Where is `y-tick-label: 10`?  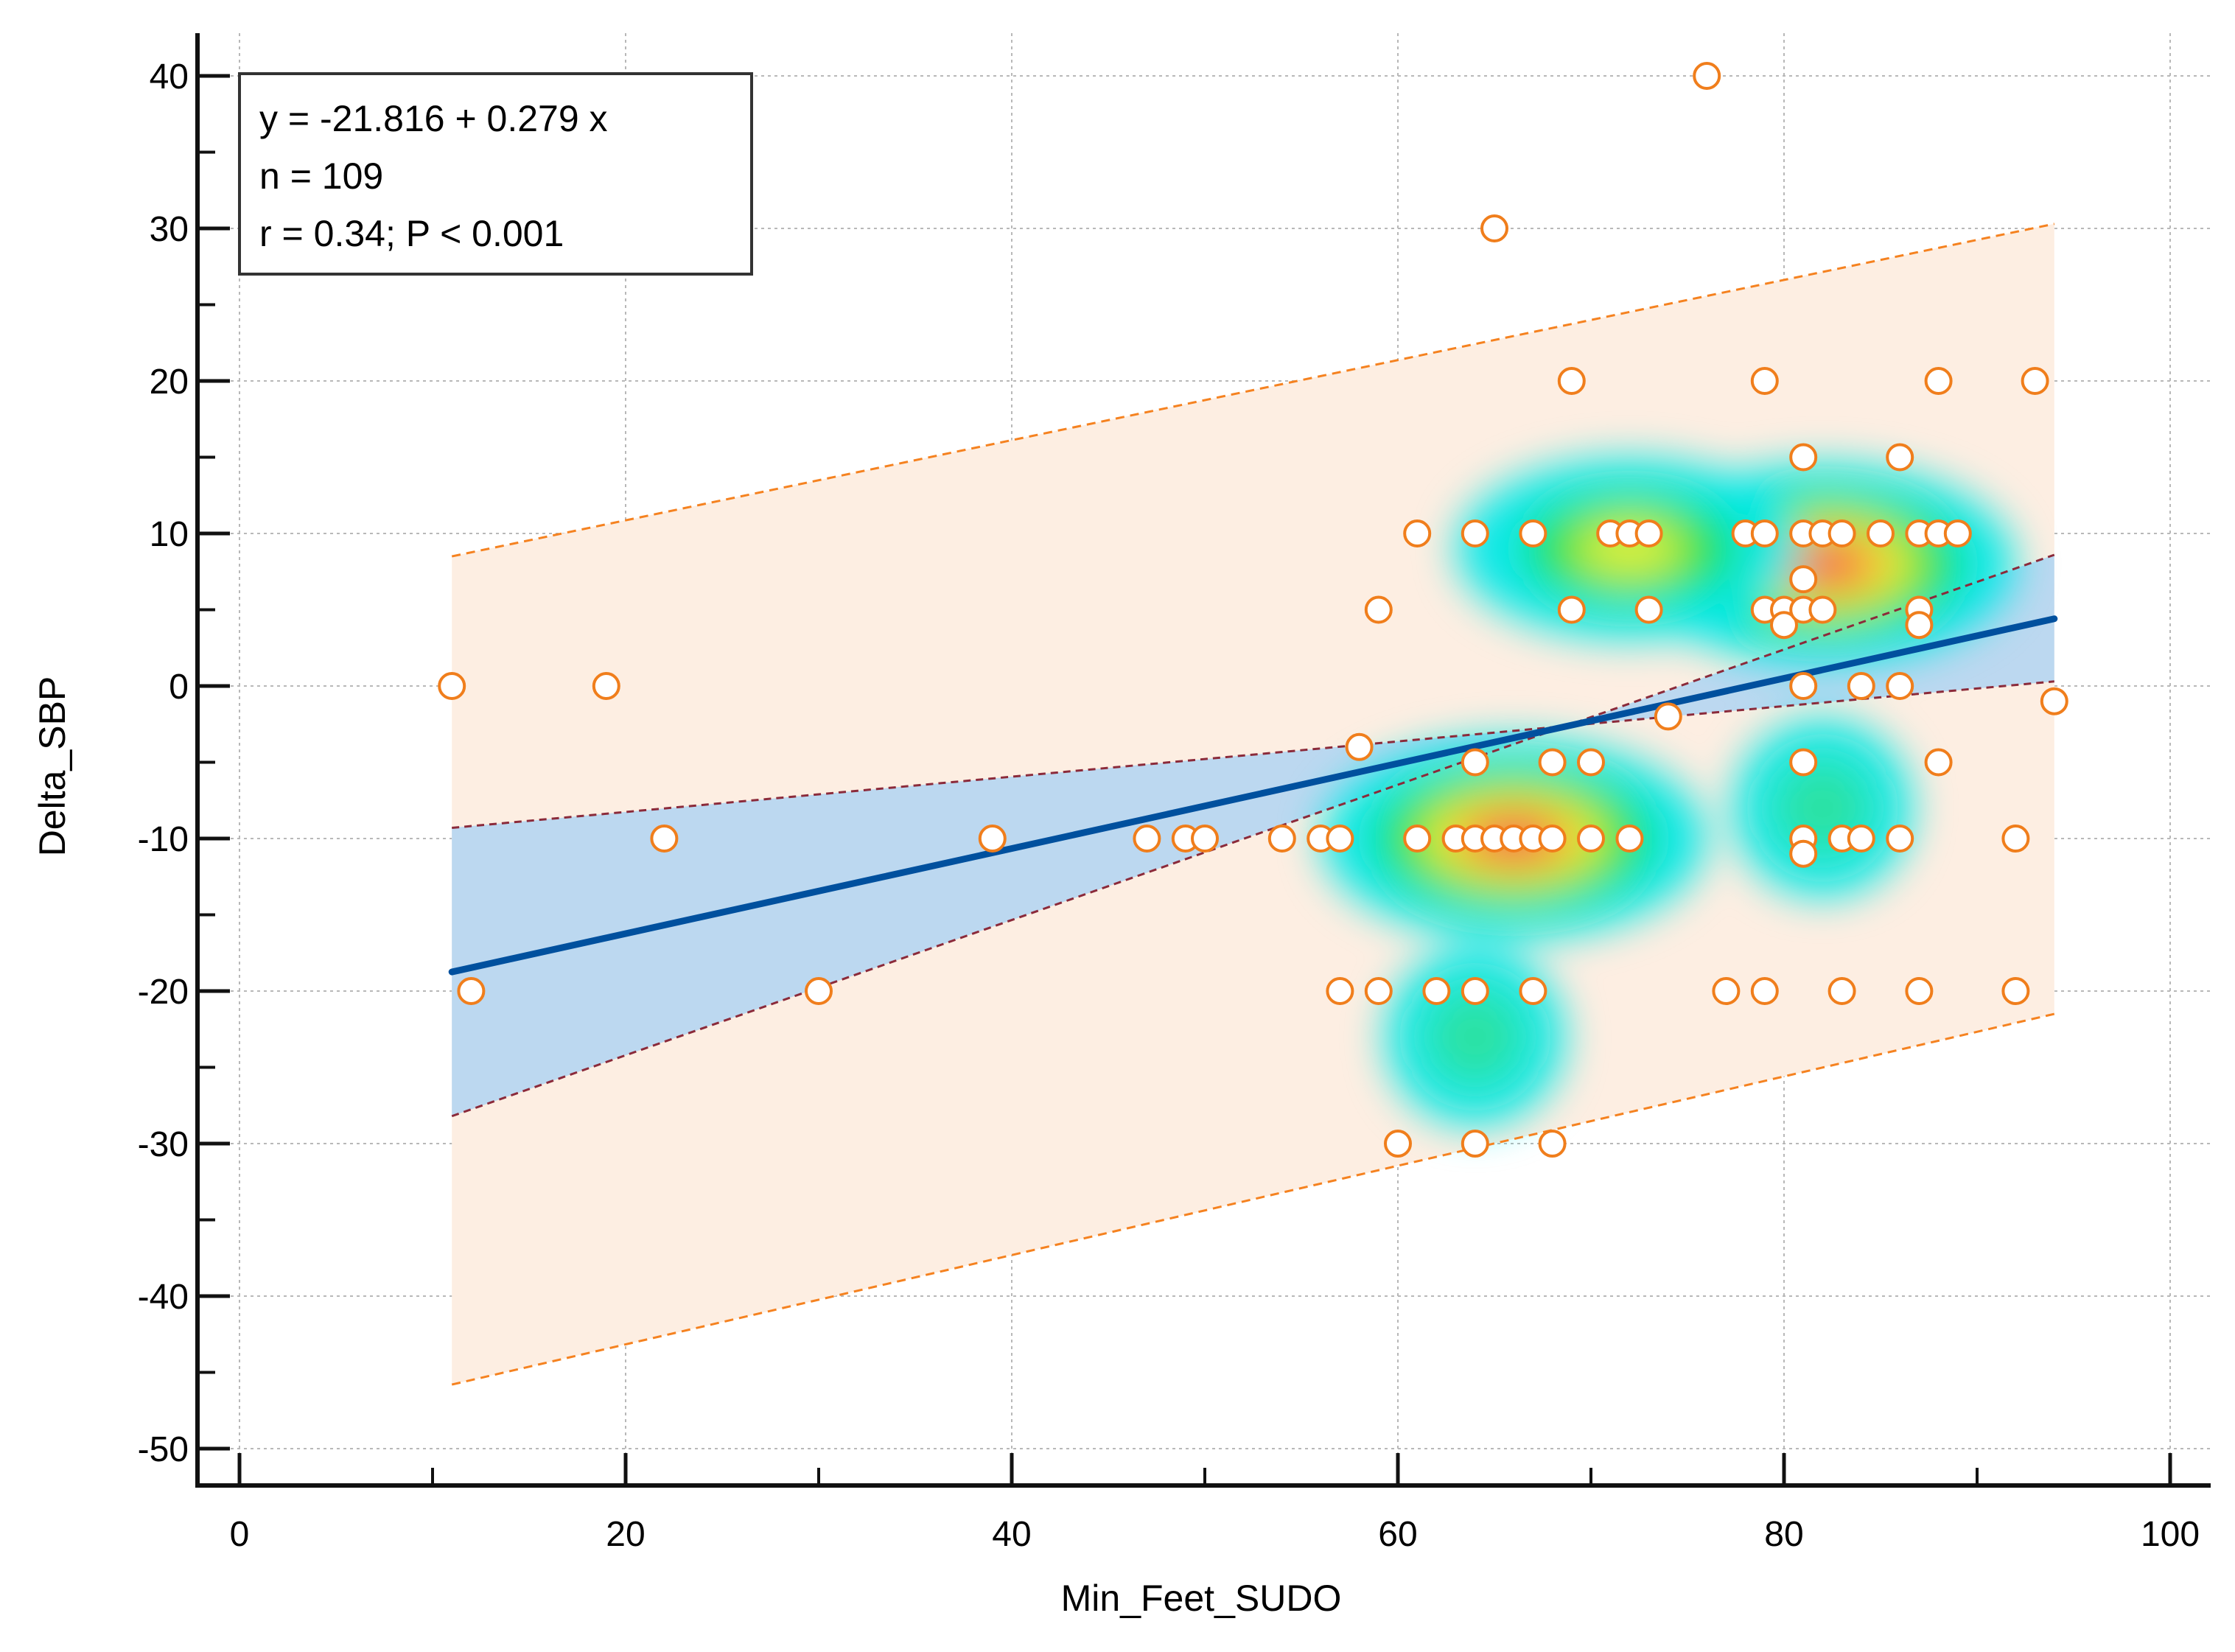 y-tick-label: 10 is located at coordinates (169, 534).